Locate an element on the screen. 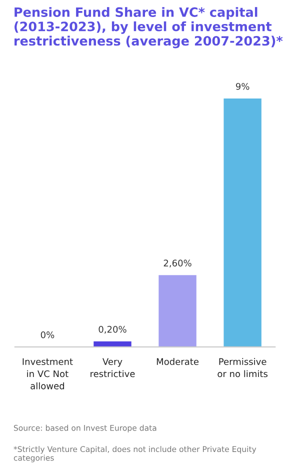 The image size is (299, 472). data-label: 9% is located at coordinates (243, 86).